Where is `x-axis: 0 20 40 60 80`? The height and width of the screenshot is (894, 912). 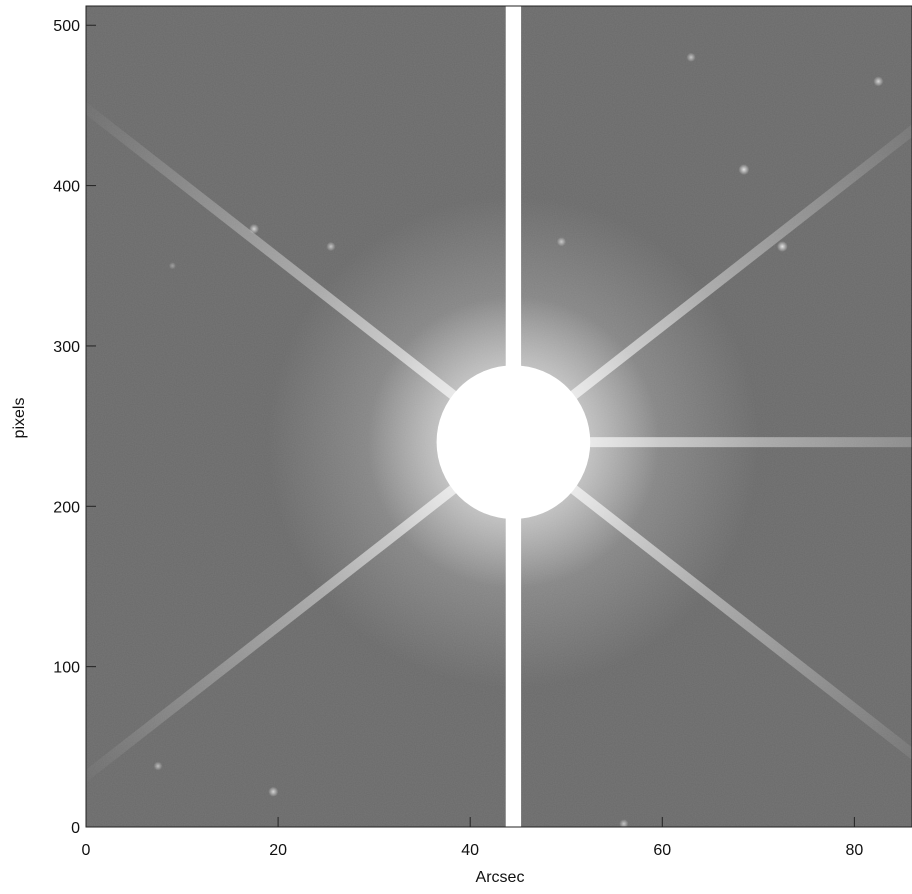
x-axis: 0 20 40 60 80 is located at coordinates (472, 838).